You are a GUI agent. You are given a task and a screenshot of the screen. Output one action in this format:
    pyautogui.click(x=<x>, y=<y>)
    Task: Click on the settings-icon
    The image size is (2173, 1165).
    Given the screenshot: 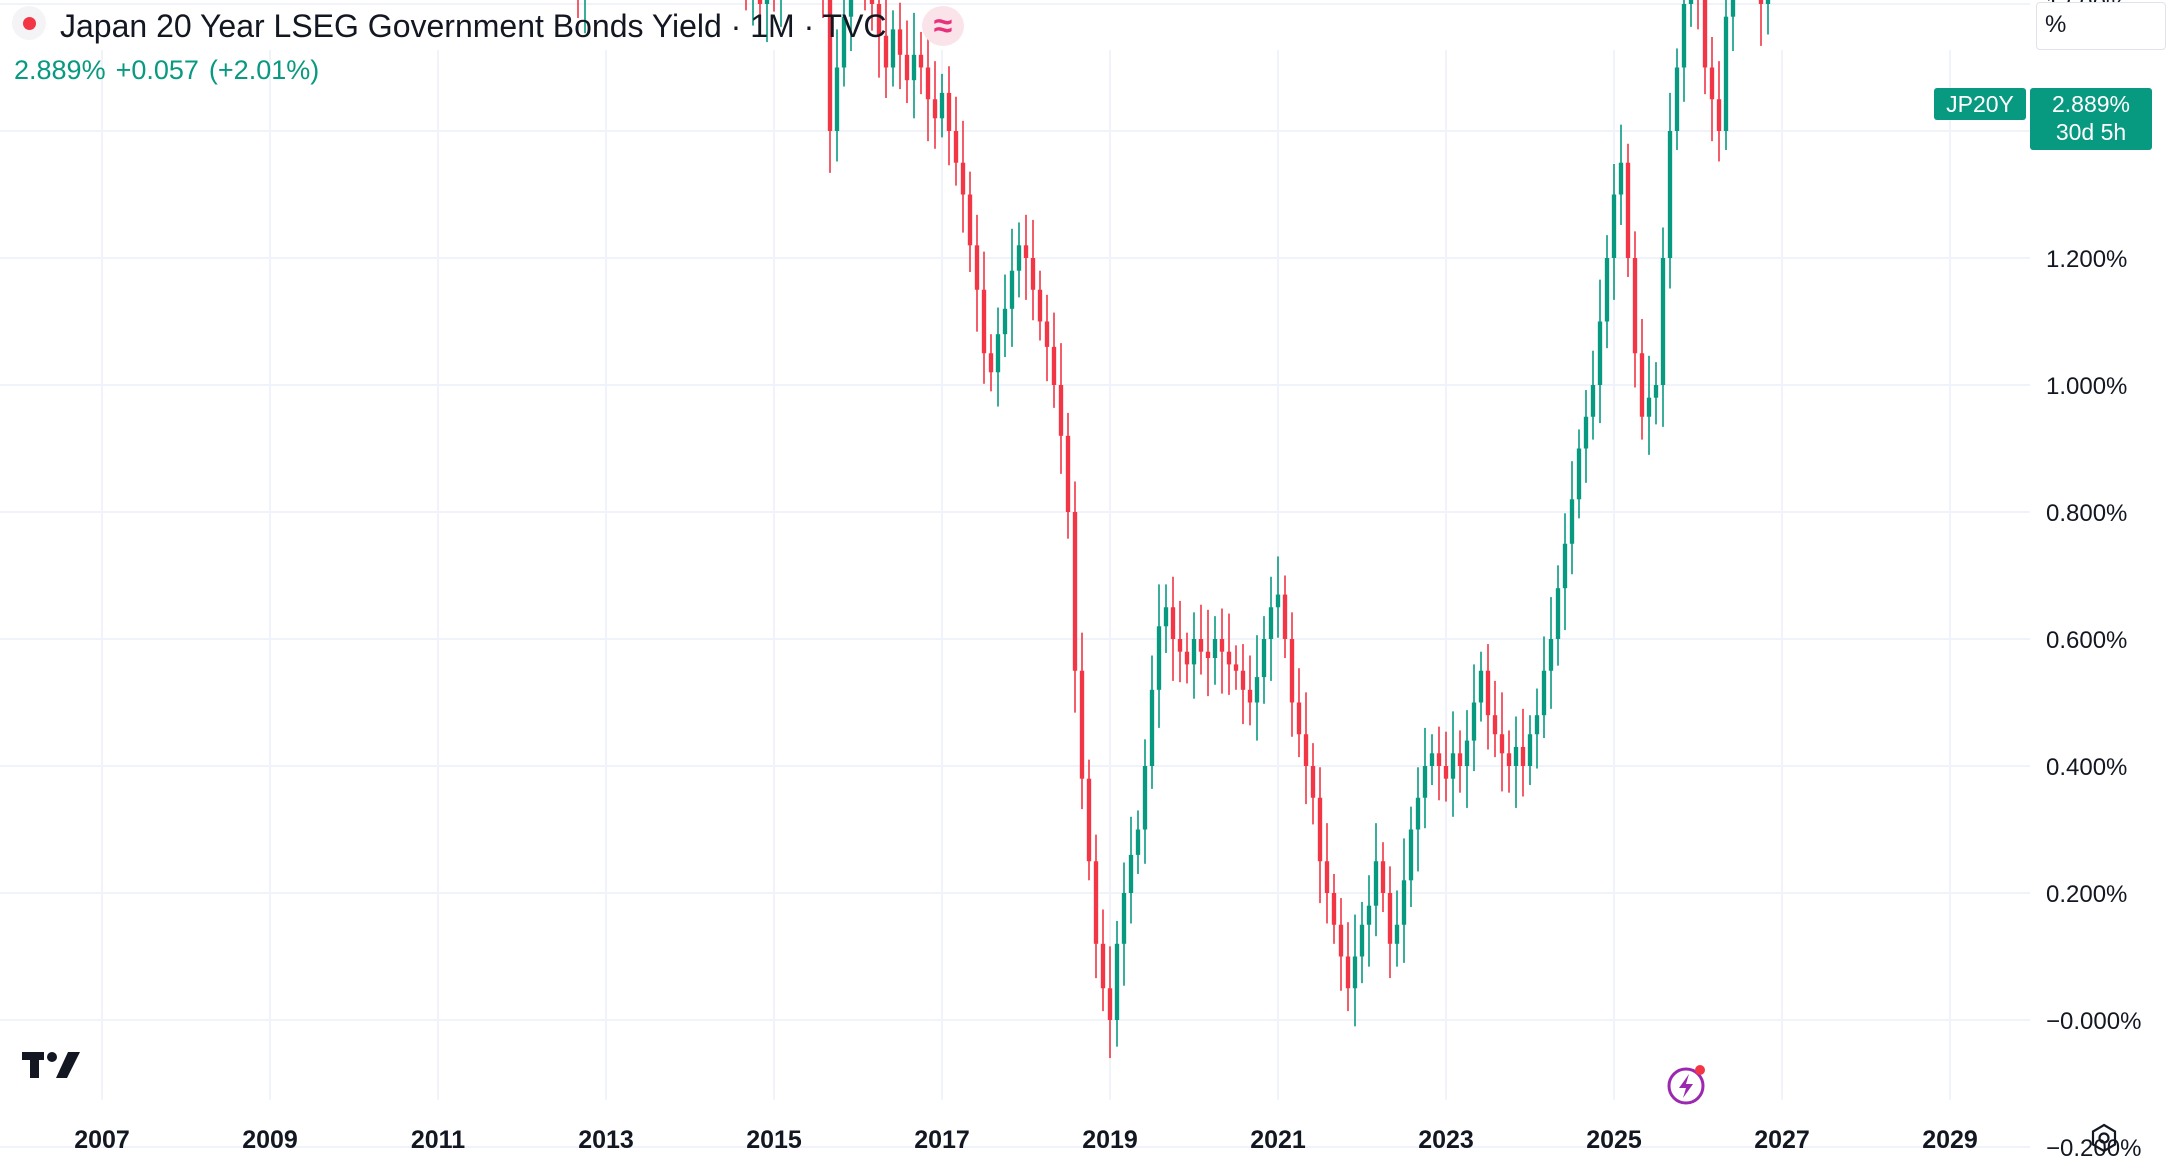 What is the action you would take?
    pyautogui.click(x=2104, y=1138)
    